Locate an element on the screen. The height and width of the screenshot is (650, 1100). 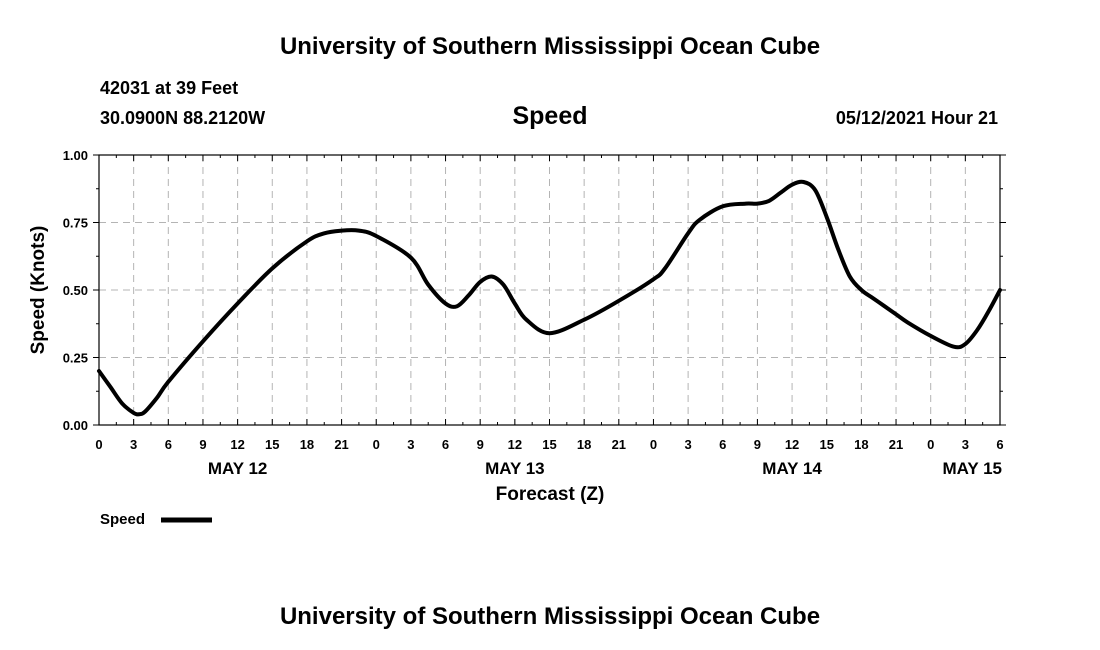
date-label: MAY 15 is located at coordinates (972, 468).